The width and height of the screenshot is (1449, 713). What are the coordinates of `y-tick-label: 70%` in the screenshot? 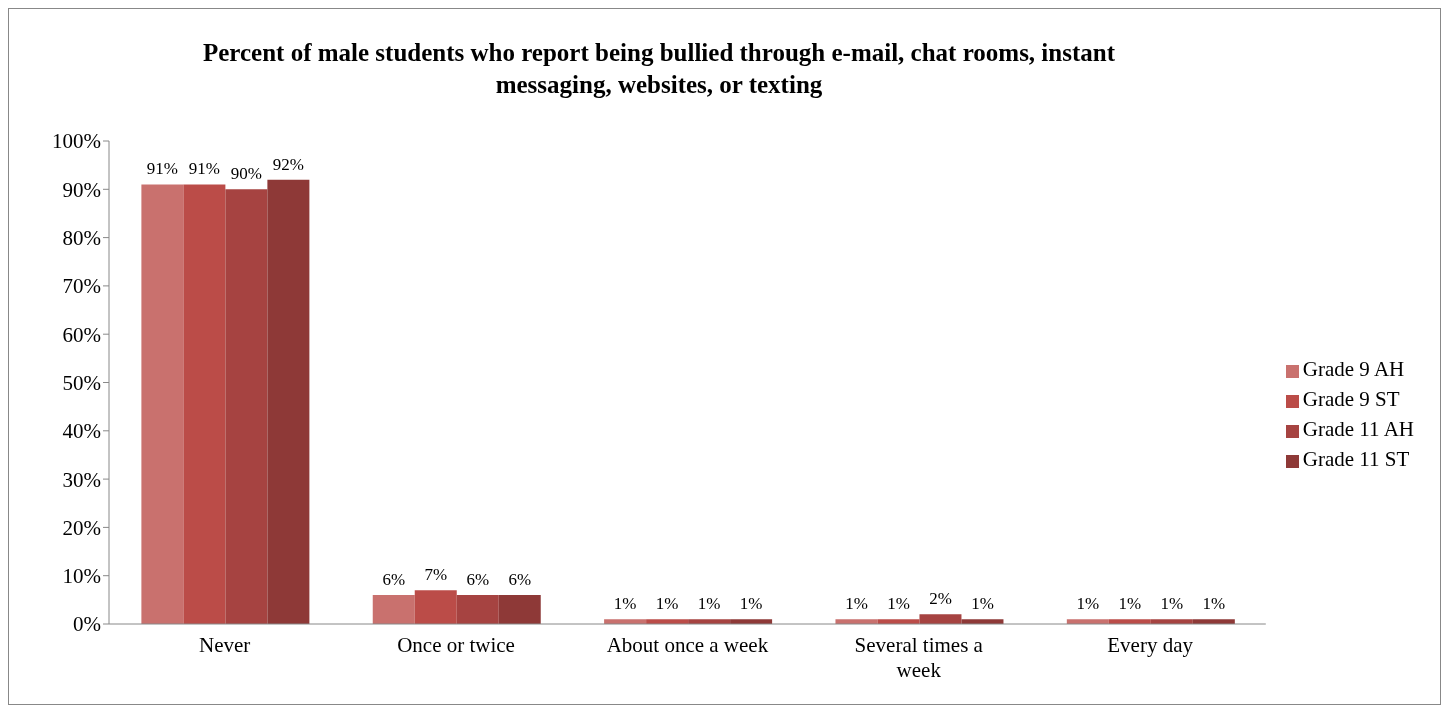 It's located at (81, 286).